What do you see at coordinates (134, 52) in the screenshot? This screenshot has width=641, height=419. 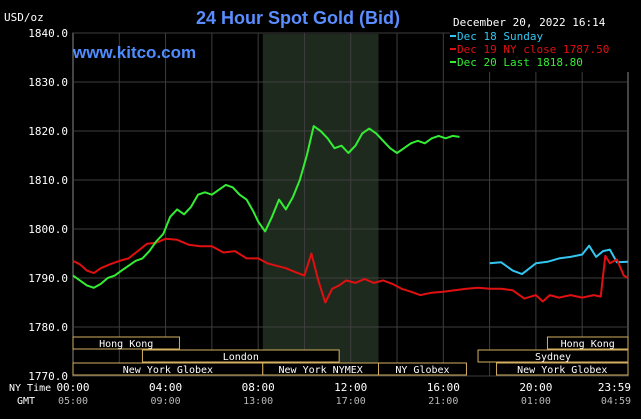 I see `kitco-watermark: www.kitco.com` at bounding box center [134, 52].